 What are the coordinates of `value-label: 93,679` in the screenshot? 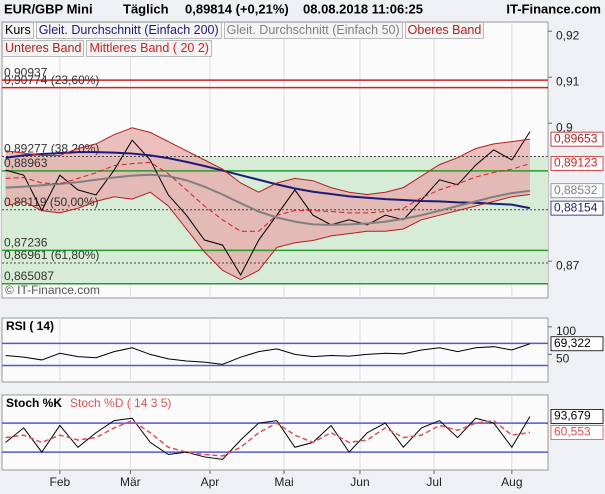 It's located at (572, 416).